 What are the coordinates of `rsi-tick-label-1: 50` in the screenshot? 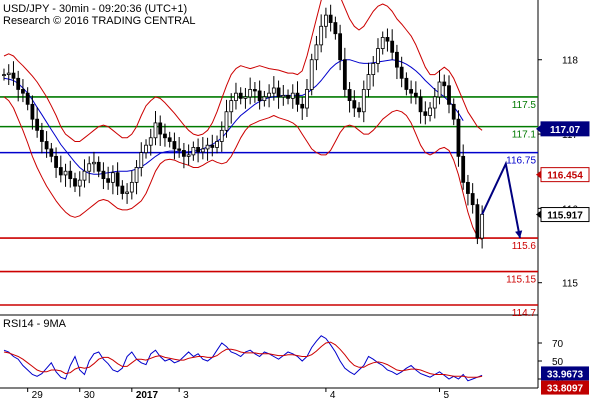 It's located at (558, 362).